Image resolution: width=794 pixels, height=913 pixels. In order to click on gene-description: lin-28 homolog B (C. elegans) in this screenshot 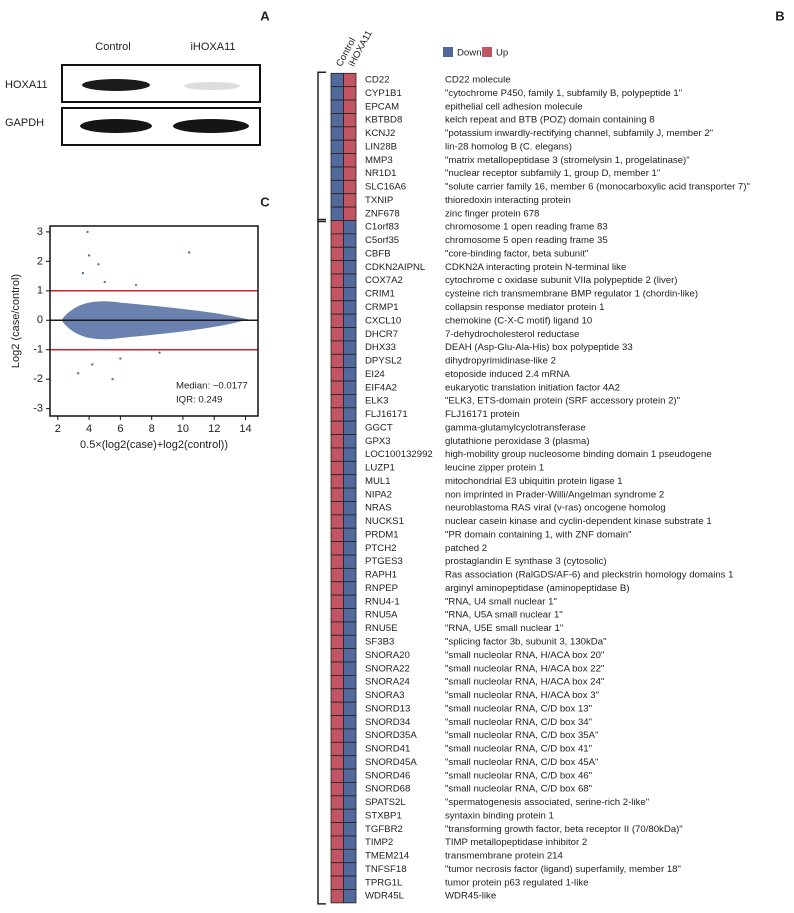, I will do `click(508, 146)`.